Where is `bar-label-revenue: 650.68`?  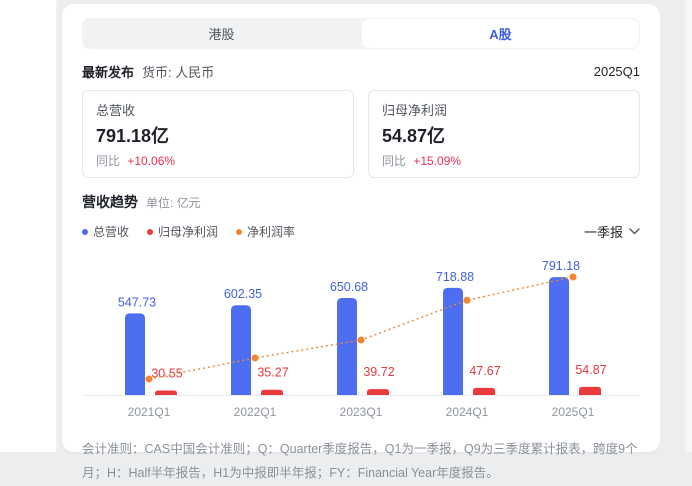
bar-label-revenue: 650.68 is located at coordinates (349, 287).